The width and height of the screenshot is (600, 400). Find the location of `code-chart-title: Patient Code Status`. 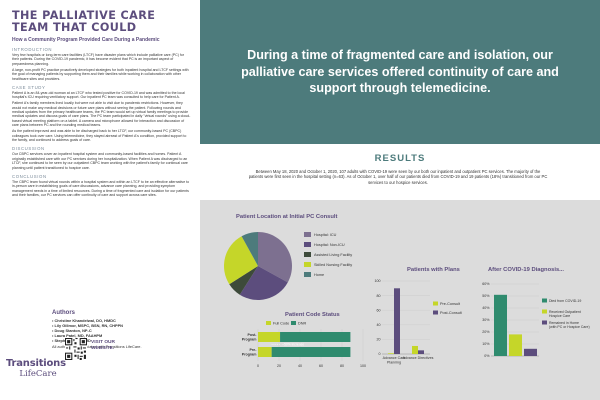

code-chart-title: Patient Code Status is located at coordinates (312, 315).